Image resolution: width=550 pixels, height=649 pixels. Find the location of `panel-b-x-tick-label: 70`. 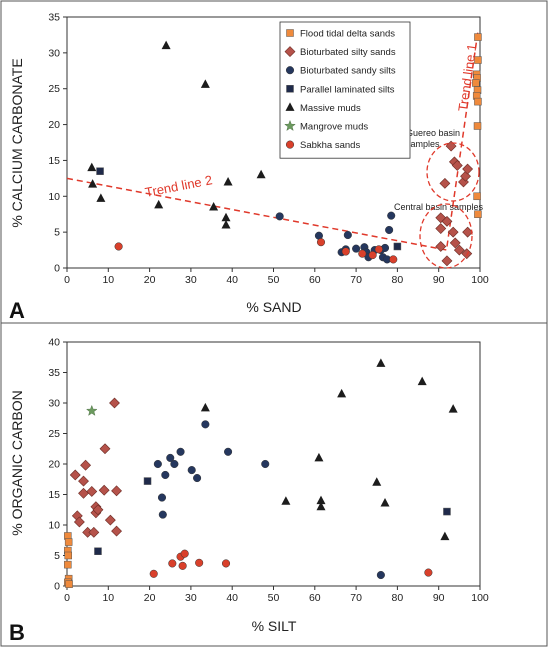

panel-b-x-tick-label: 70 is located at coordinates (356, 598).